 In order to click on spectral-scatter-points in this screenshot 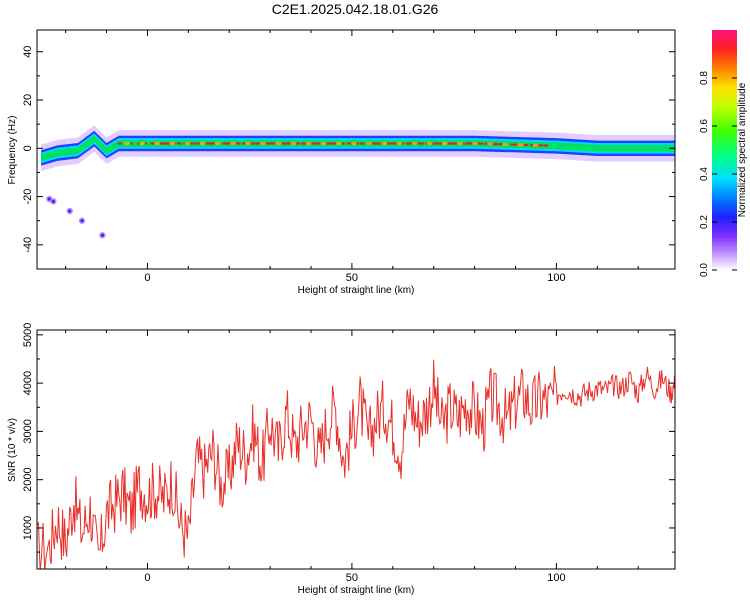, I will do `click(76, 217)`.